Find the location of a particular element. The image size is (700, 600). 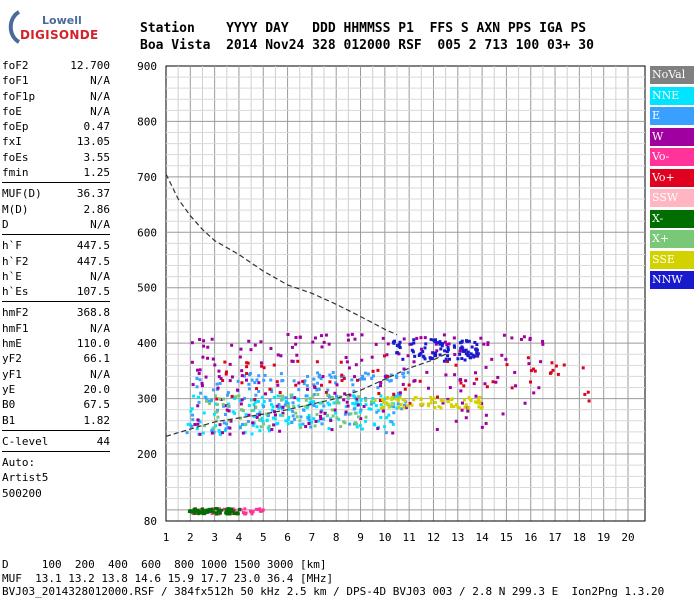

param-row: yE 20.0 is located at coordinates (56, 389).